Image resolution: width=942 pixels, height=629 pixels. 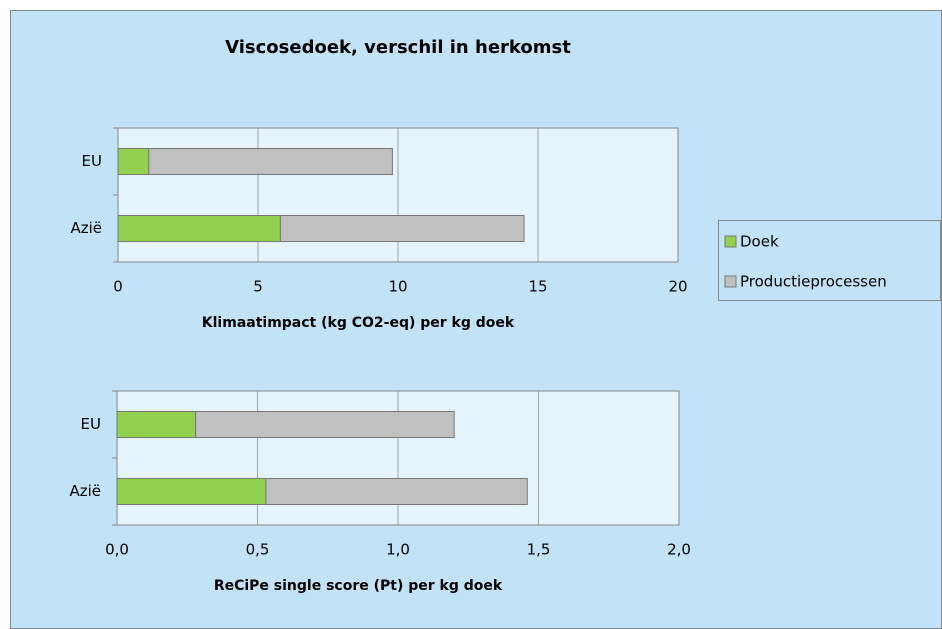 What do you see at coordinates (539, 550) in the screenshot?
I see `x-tick-label: 1,5` at bounding box center [539, 550].